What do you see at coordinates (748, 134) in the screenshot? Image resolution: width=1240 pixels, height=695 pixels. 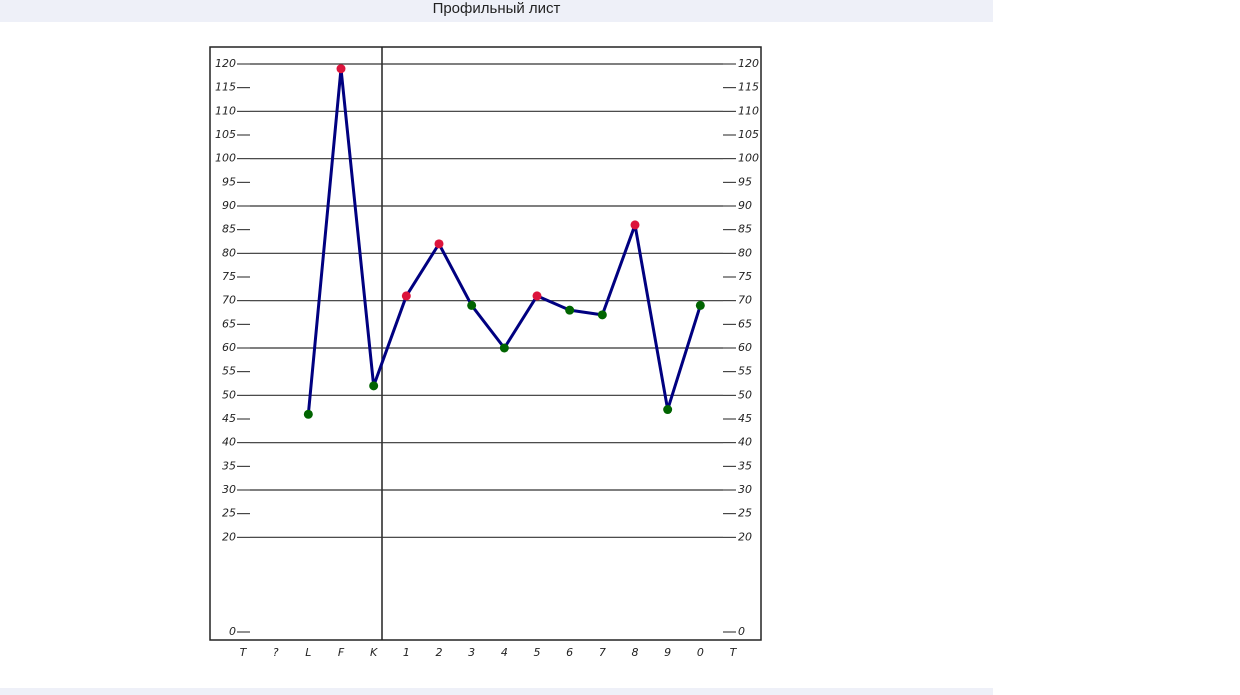 I see `y2-tick-label: 105` at bounding box center [748, 134].